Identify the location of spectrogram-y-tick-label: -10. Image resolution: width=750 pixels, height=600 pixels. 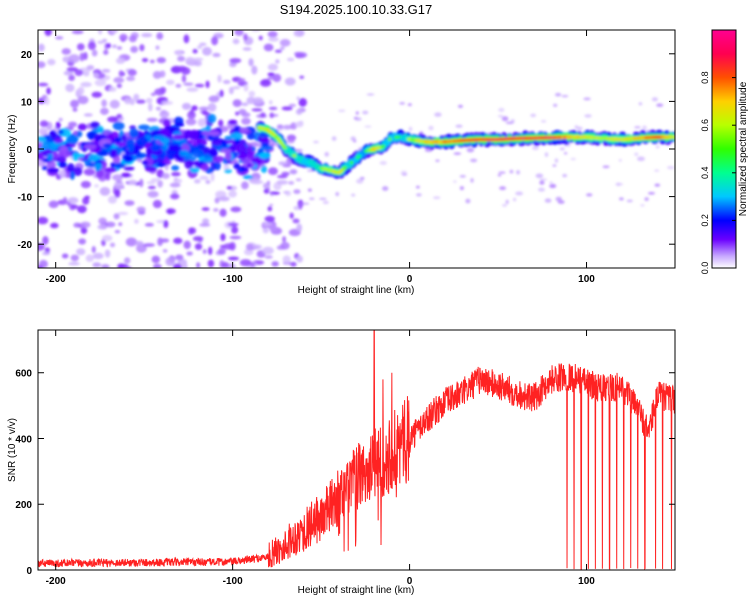
(25, 198).